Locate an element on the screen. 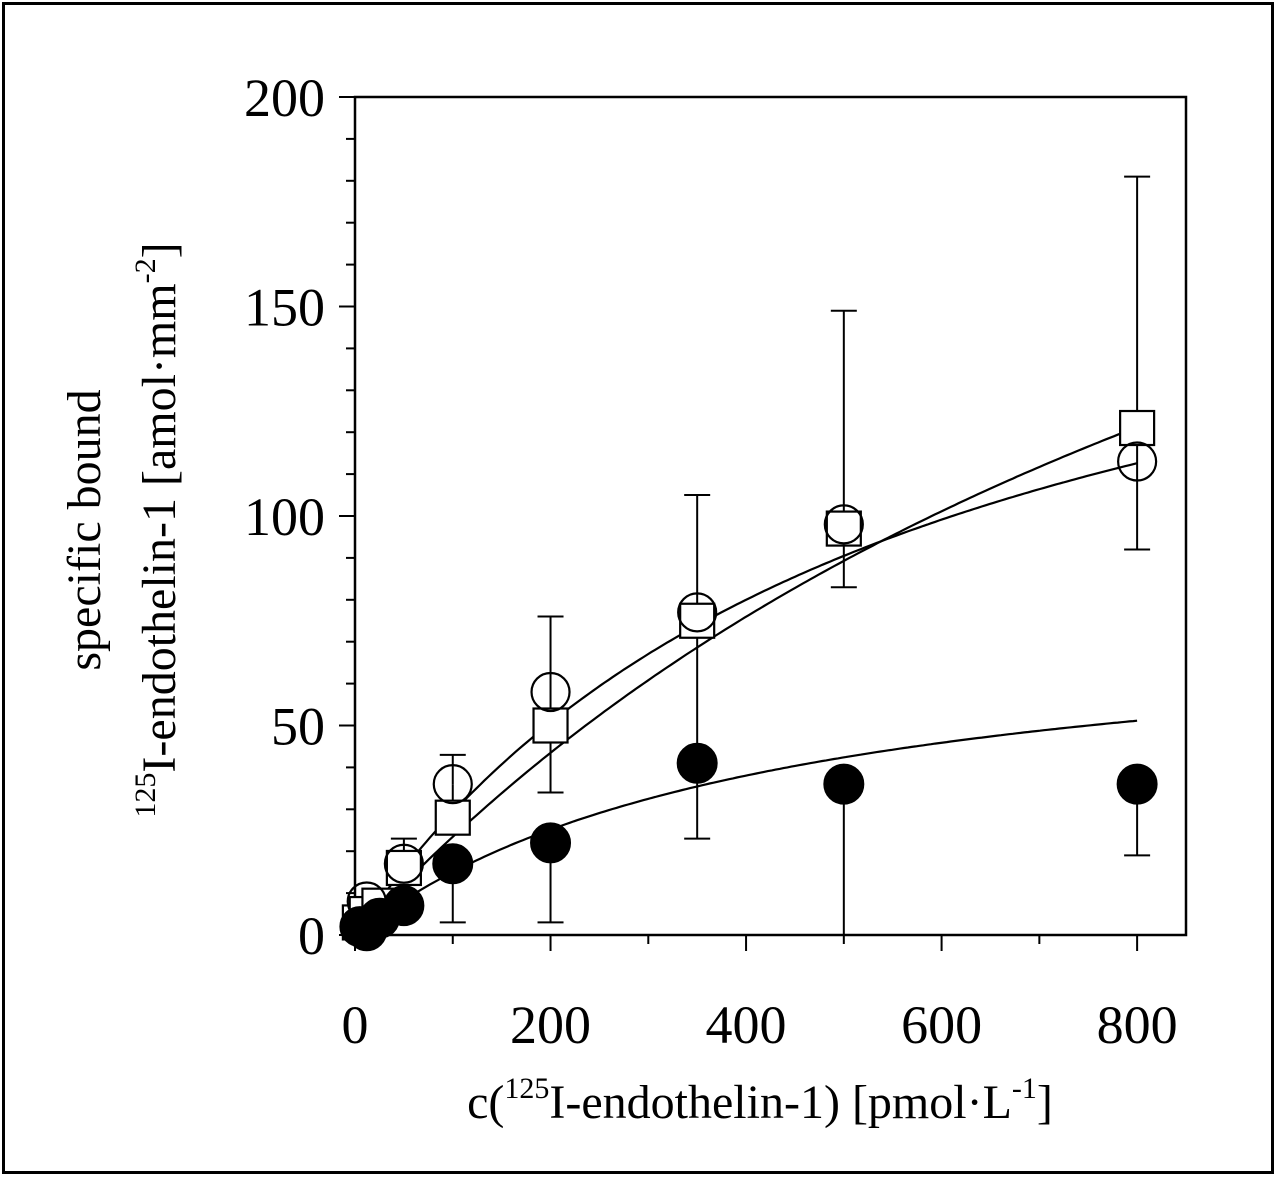 The image size is (1280, 1180). x-axis-title-isotope: 125 is located at coordinates (526, 1088).